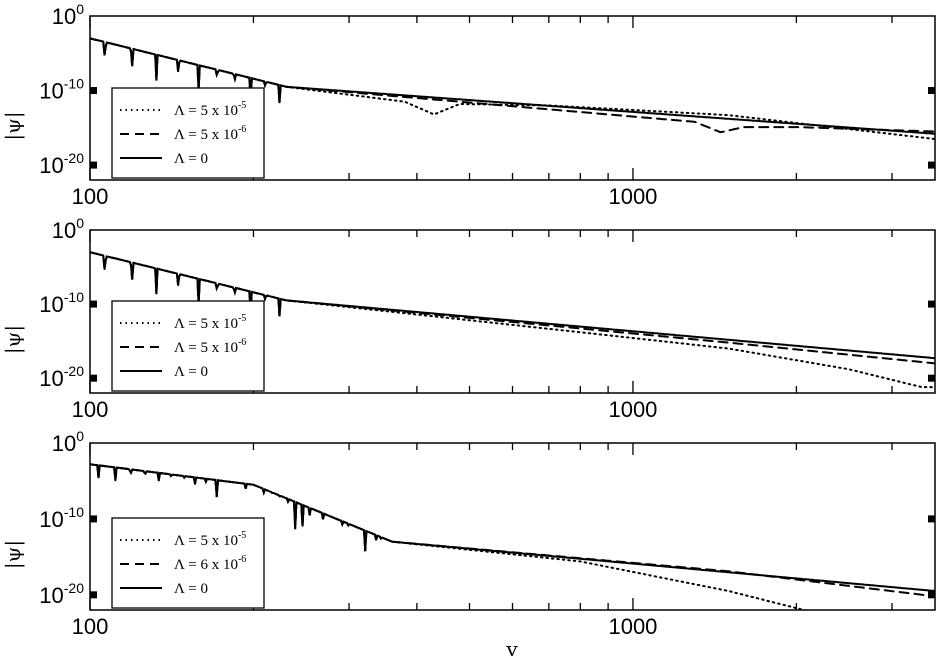 This screenshot has height=660, width=938. I want to click on series-group, so click(512, 88).